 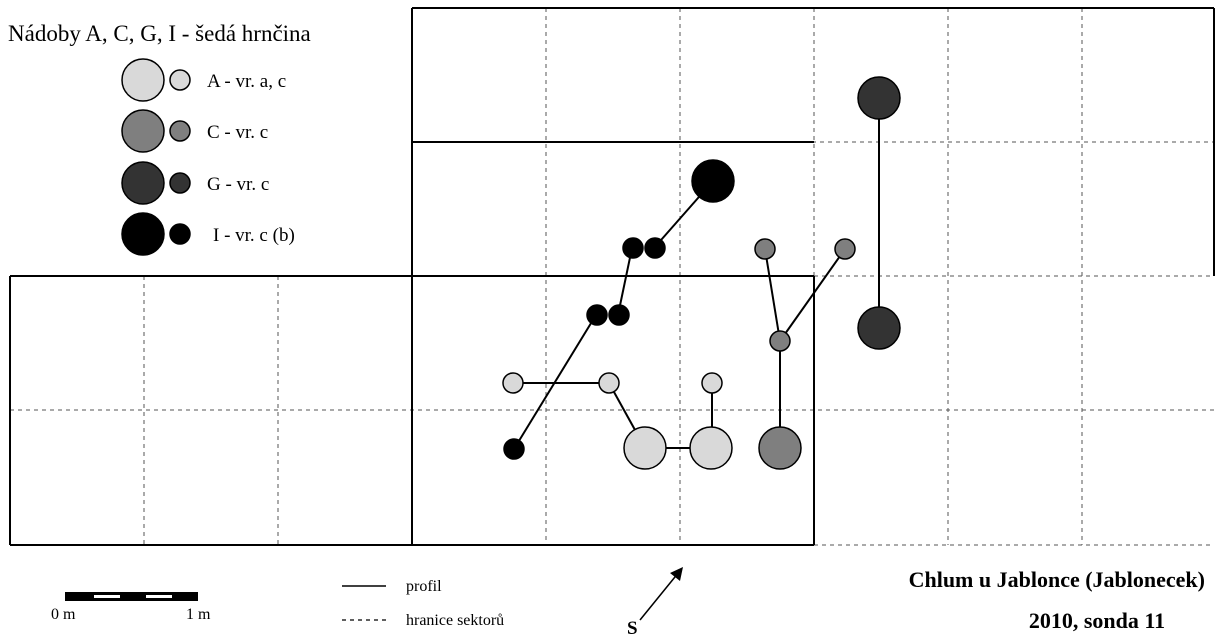 What do you see at coordinates (180, 183) in the screenshot?
I see `legend-swatch-g-small` at bounding box center [180, 183].